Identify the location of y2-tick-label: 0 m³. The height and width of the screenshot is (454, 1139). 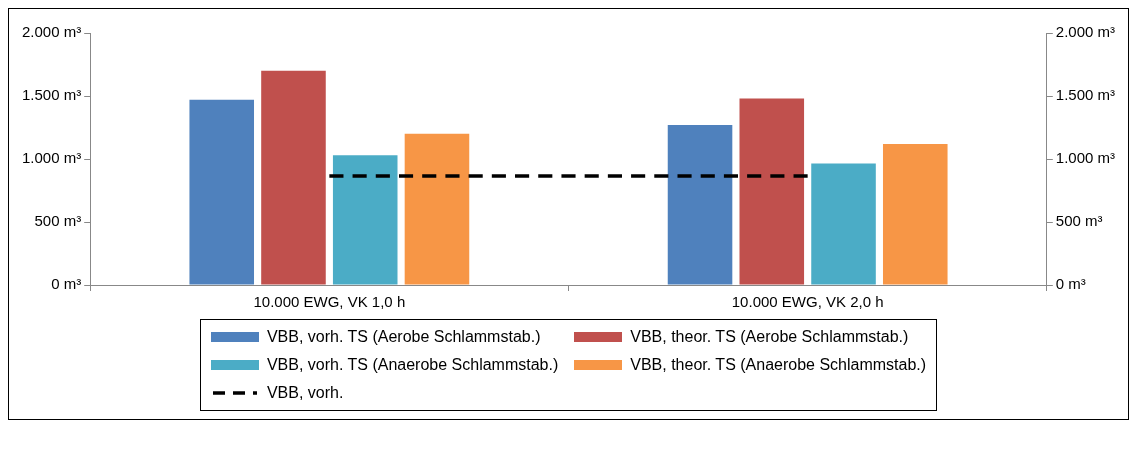
(1070, 284).